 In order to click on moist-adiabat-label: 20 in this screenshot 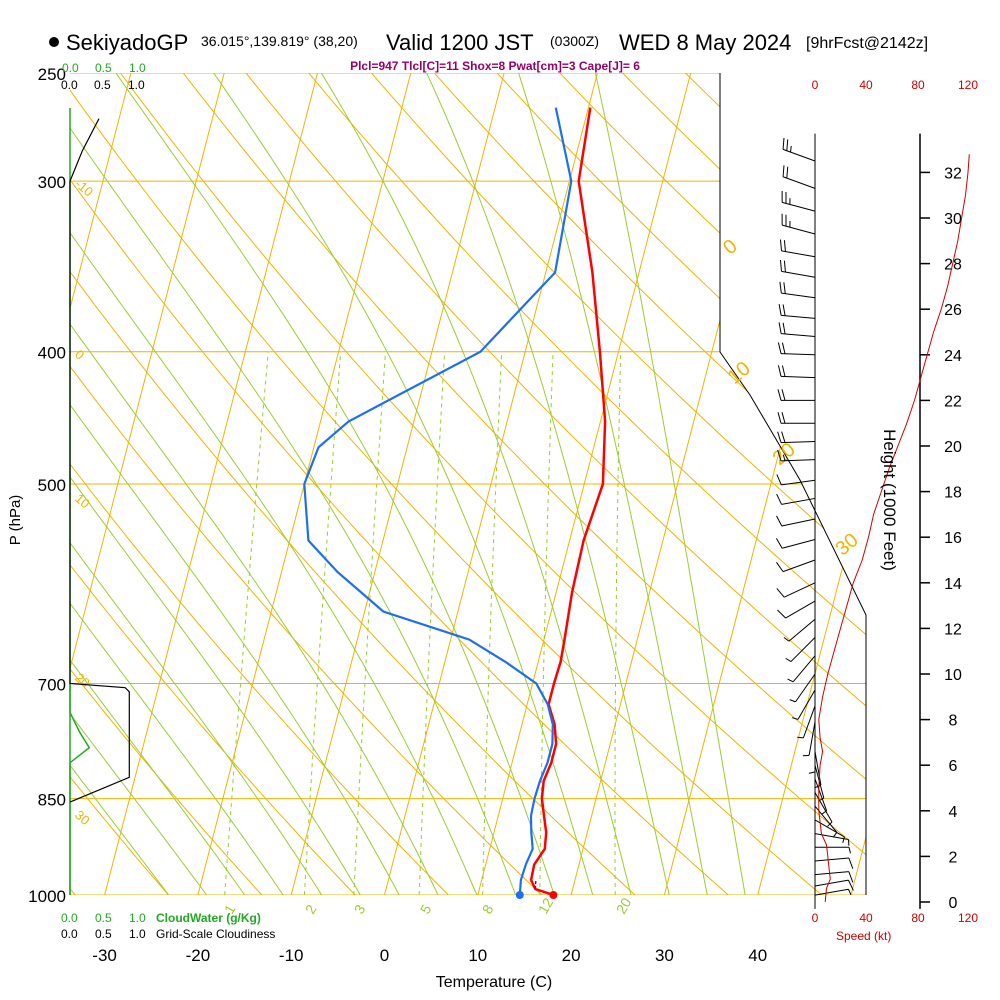, I will do `click(784, 454)`.